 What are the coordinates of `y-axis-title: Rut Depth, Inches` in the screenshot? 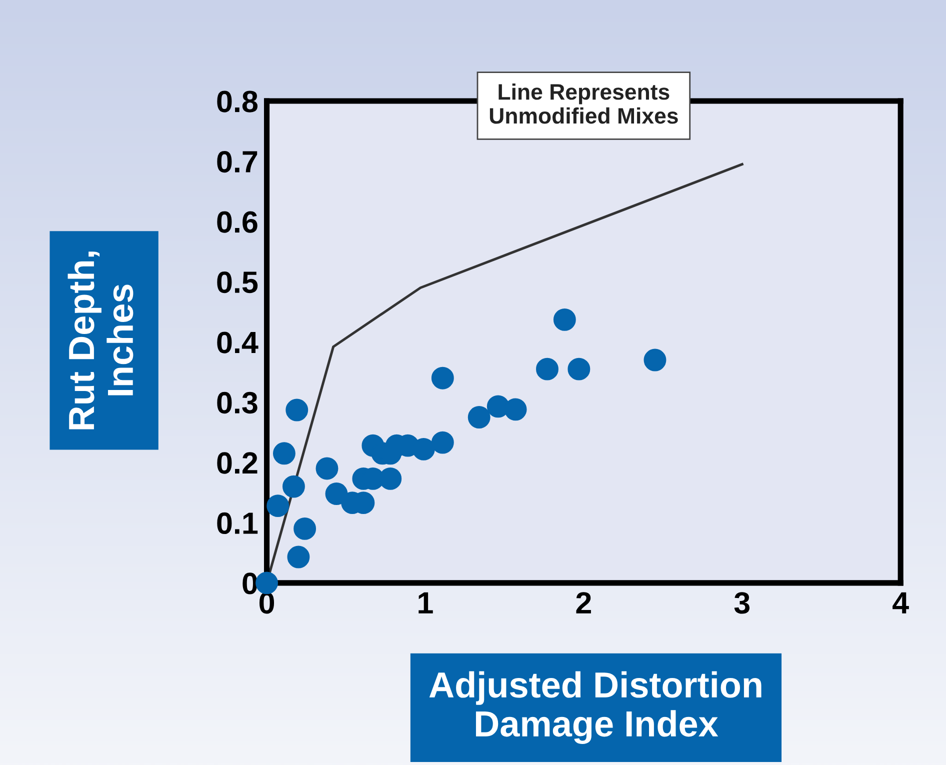 It's located at (101, 341).